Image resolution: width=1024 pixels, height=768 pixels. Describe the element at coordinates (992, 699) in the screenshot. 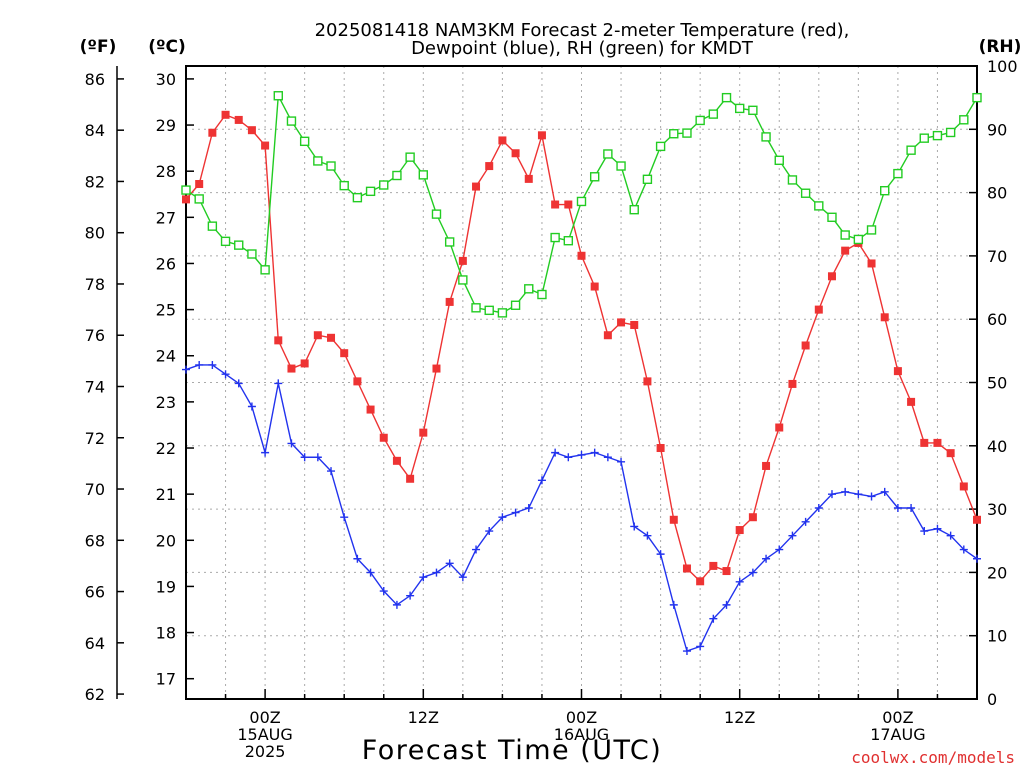

I see `rh-tick-label: 0` at that location.